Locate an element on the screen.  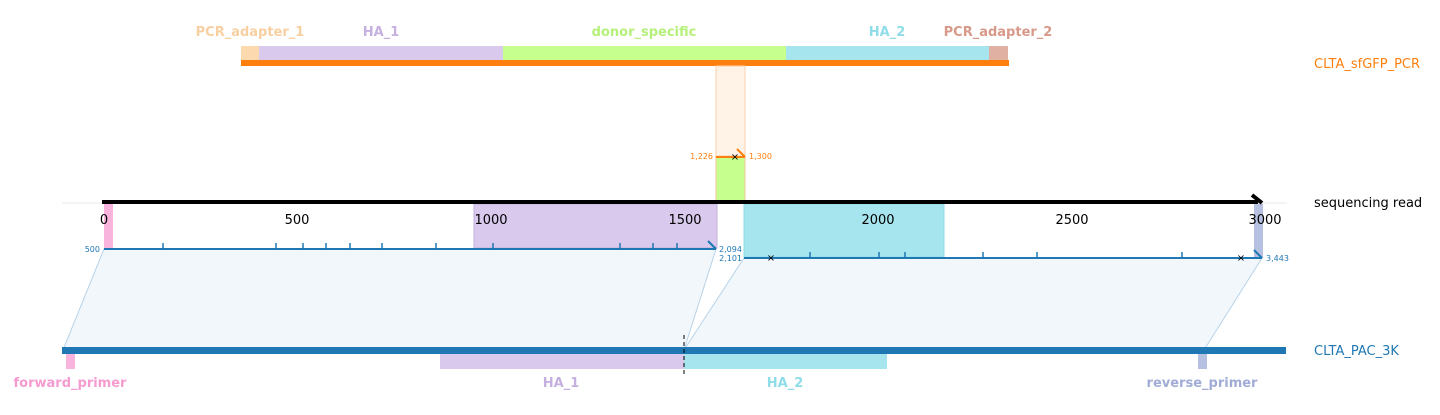
read-shade-reverse-primer is located at coordinates (1258, 231).